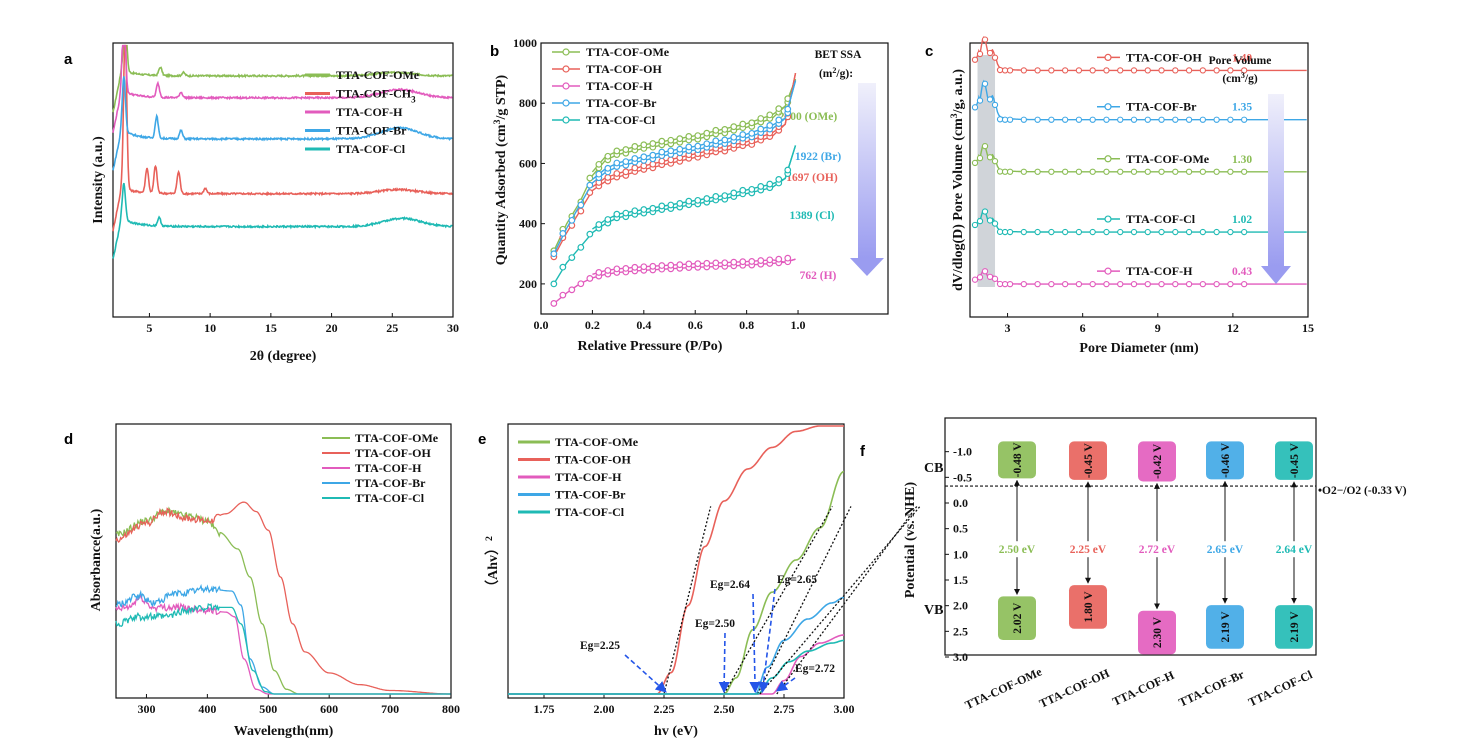  I want to click on panel-letter-f: f, so click(863, 451).